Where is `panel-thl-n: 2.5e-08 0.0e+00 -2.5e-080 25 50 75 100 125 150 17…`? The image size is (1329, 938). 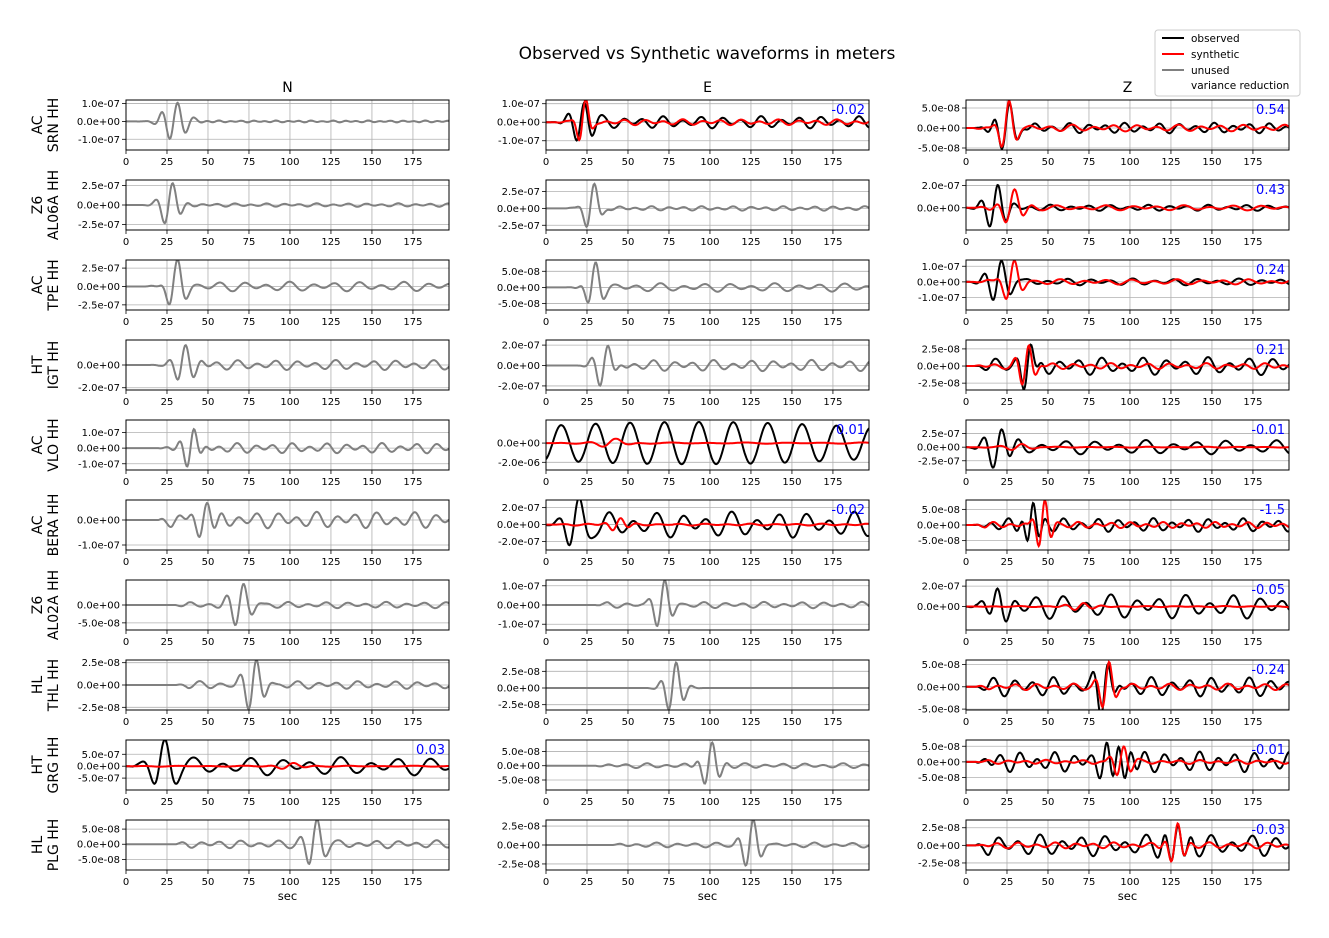
panel-thl-n: 2.5e-08 0.0e+00 -2.5e-080 25 50 75 100 125 150 17… is located at coordinates (263, 693).